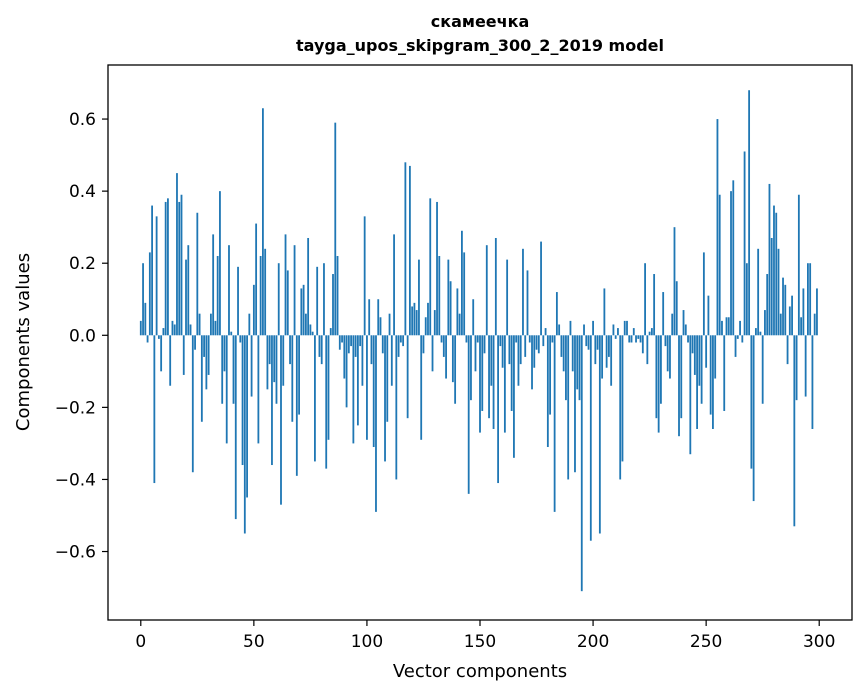 The height and width of the screenshot is (696, 867). What do you see at coordinates (81, 336) in the screenshot?
I see `y-axis-ticks: −0.6 −0.4 −0.2 0.0 0.2 0.4 0.6` at bounding box center [81, 336].